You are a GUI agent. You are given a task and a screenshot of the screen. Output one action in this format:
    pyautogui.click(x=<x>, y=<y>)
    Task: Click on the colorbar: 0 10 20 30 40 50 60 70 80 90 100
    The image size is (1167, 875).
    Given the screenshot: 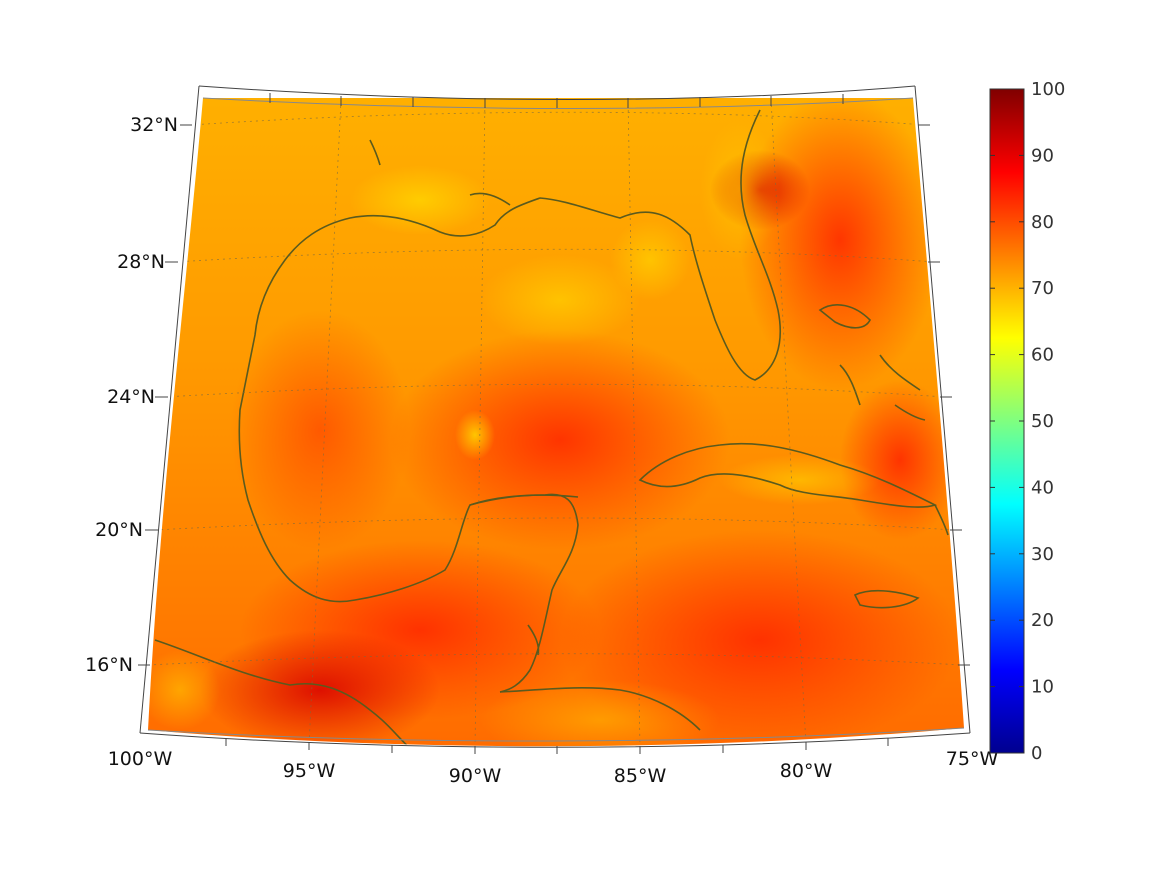 What is the action you would take?
    pyautogui.click(x=1027, y=421)
    